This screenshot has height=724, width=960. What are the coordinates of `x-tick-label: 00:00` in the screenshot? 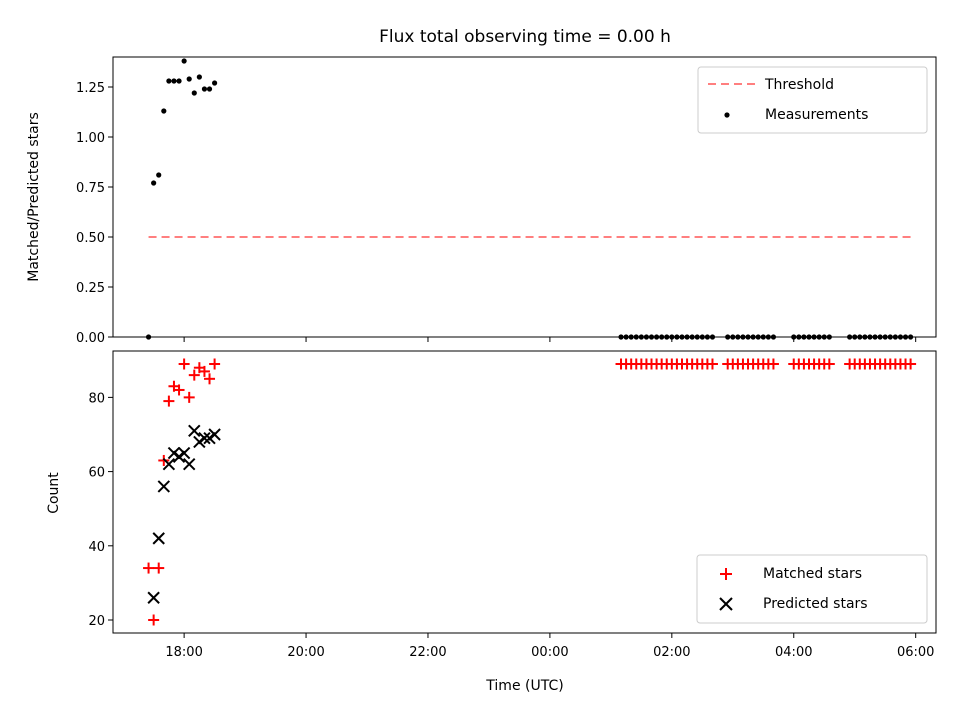 It's located at (549, 652).